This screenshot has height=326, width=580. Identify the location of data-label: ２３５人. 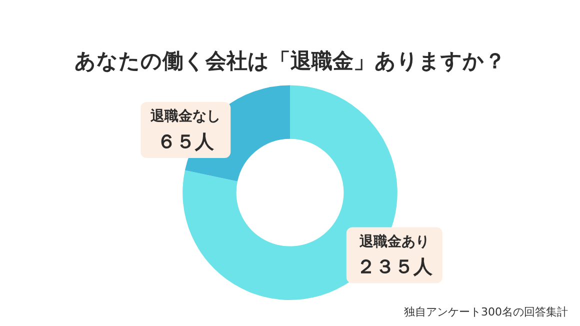
(395, 267).